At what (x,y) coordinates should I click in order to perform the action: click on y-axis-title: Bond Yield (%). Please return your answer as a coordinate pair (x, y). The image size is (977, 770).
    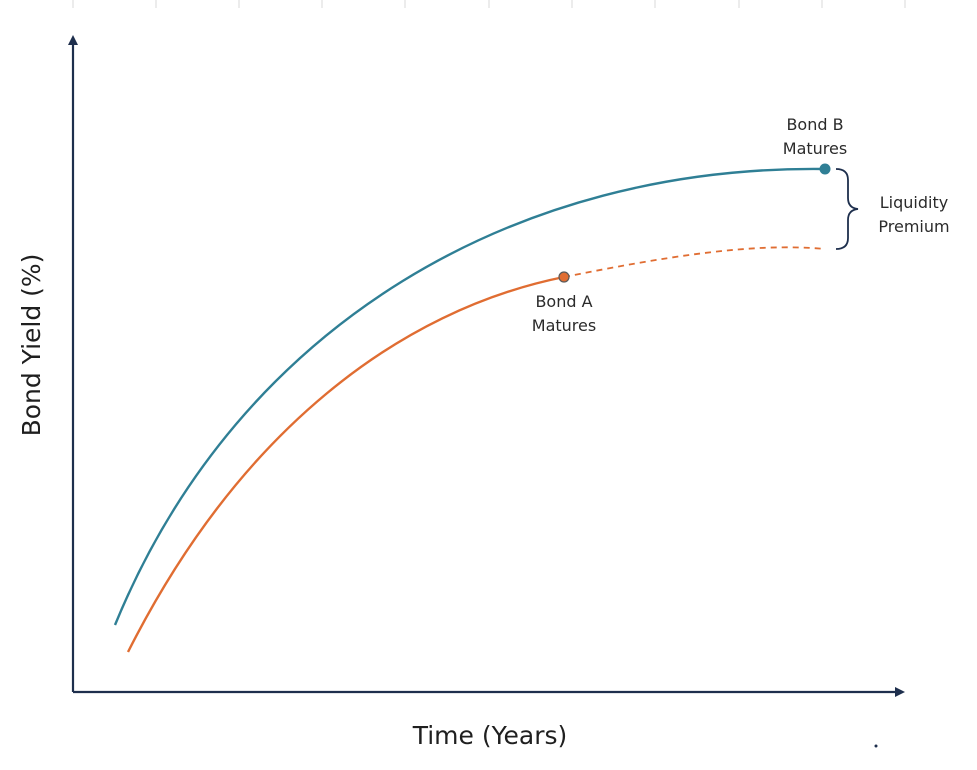
    Looking at the image, I should click on (31, 345).